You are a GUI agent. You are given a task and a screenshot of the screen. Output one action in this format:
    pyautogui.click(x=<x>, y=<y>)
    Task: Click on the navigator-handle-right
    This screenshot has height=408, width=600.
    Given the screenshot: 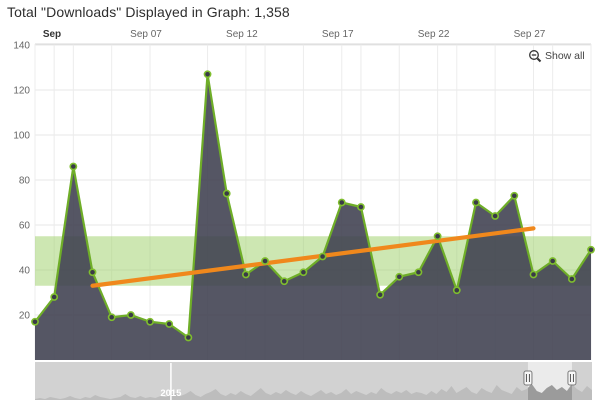 What is the action you would take?
    pyautogui.click(x=572, y=378)
    